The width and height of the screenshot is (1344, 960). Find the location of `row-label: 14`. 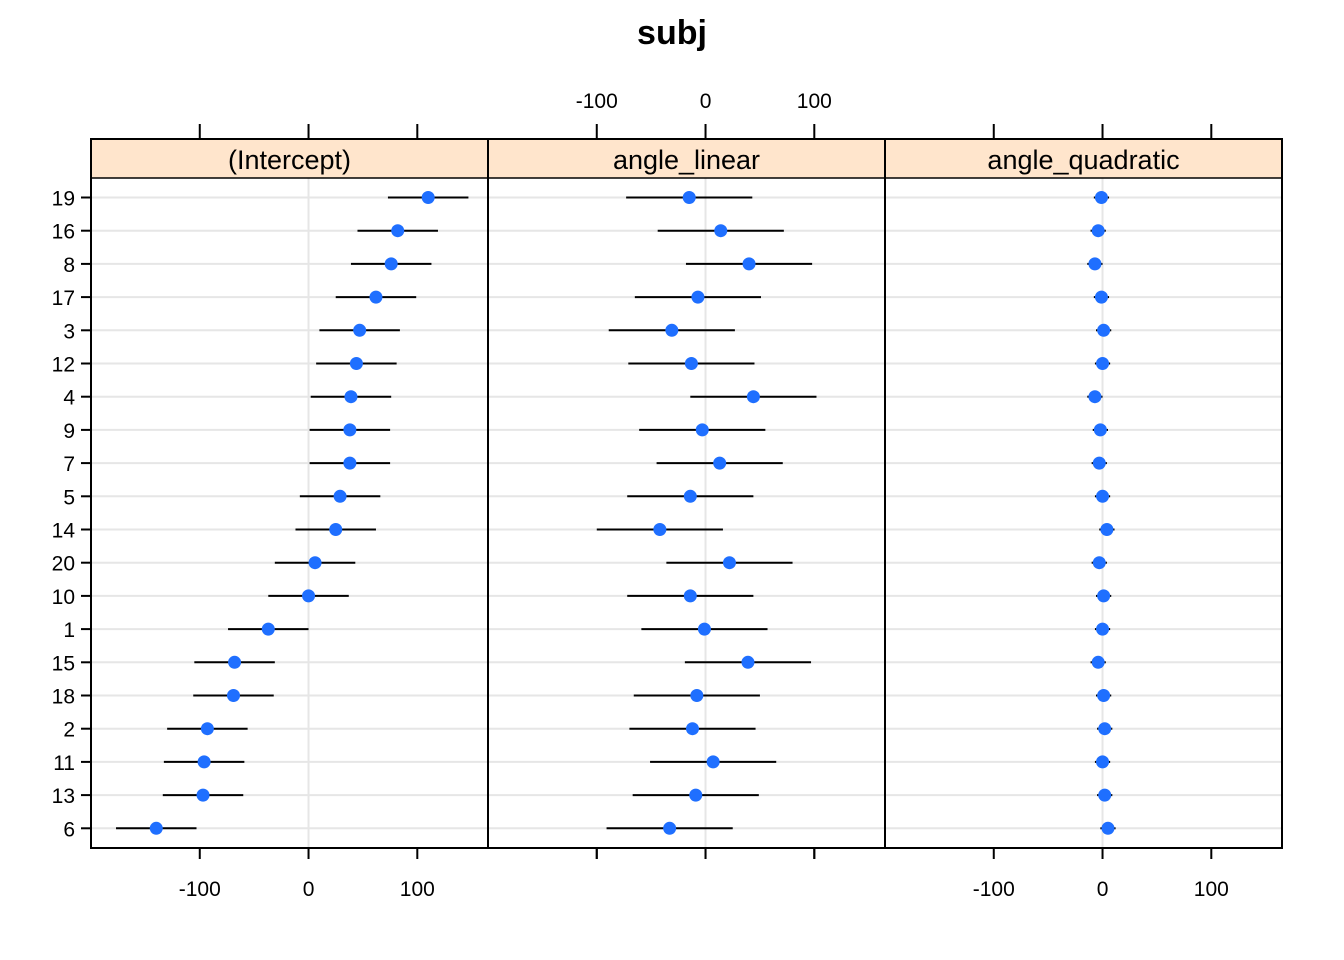

row-label: 14 is located at coordinates (64, 531).